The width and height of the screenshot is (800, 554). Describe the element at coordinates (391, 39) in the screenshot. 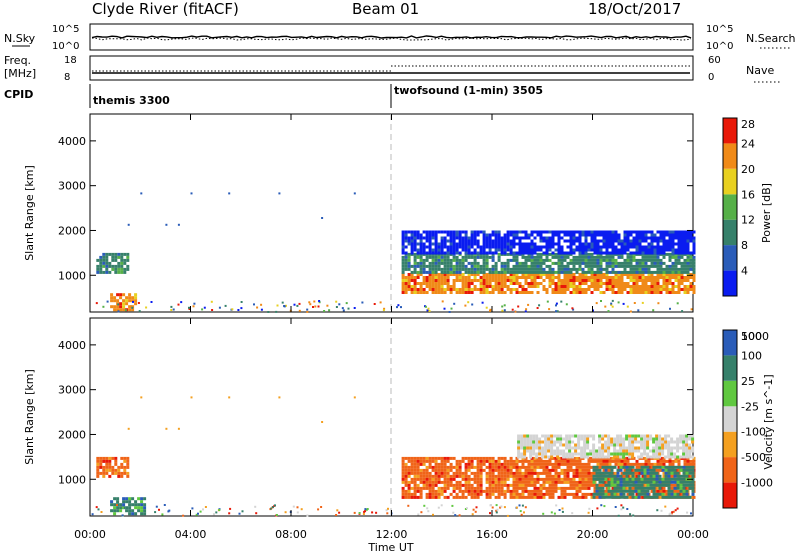

I see `nsearch-trace` at that location.